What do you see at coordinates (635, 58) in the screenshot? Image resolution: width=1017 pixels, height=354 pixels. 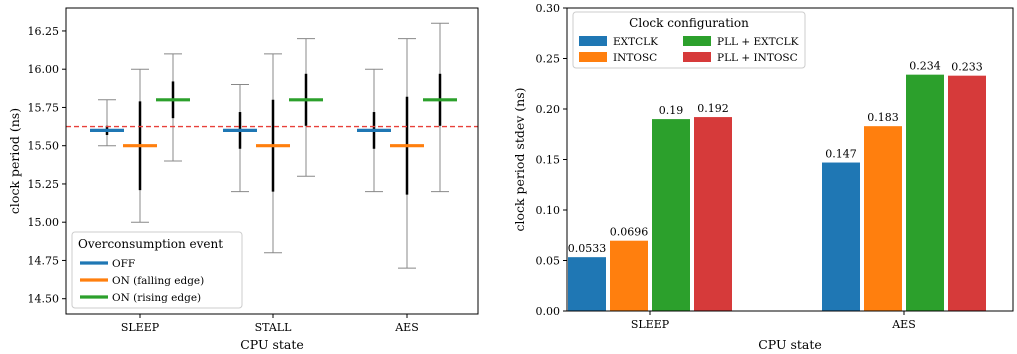 I see `legend-label: INTOSC` at bounding box center [635, 58].